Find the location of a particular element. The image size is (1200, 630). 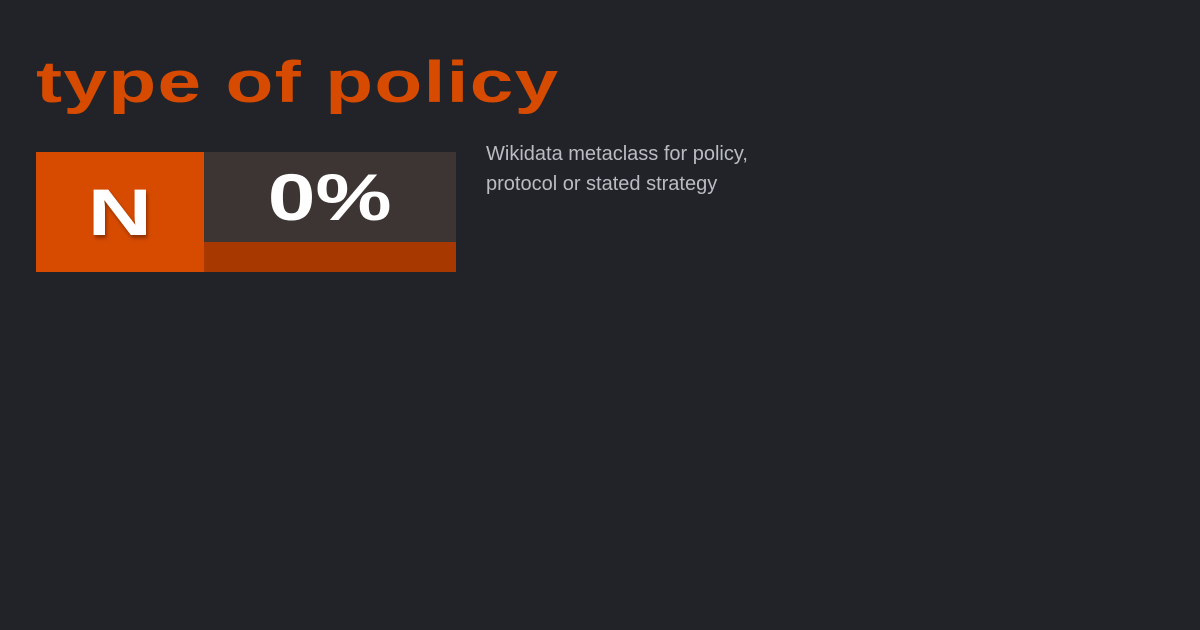

grade-letter: N is located at coordinates (120, 212).